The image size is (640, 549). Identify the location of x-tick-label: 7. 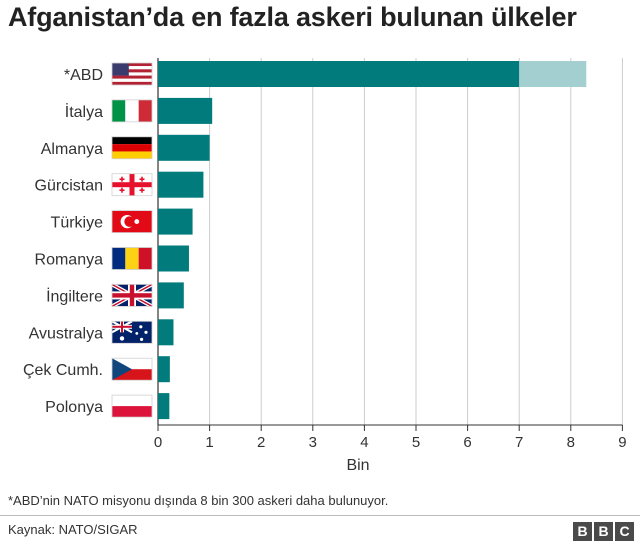
(519, 442).